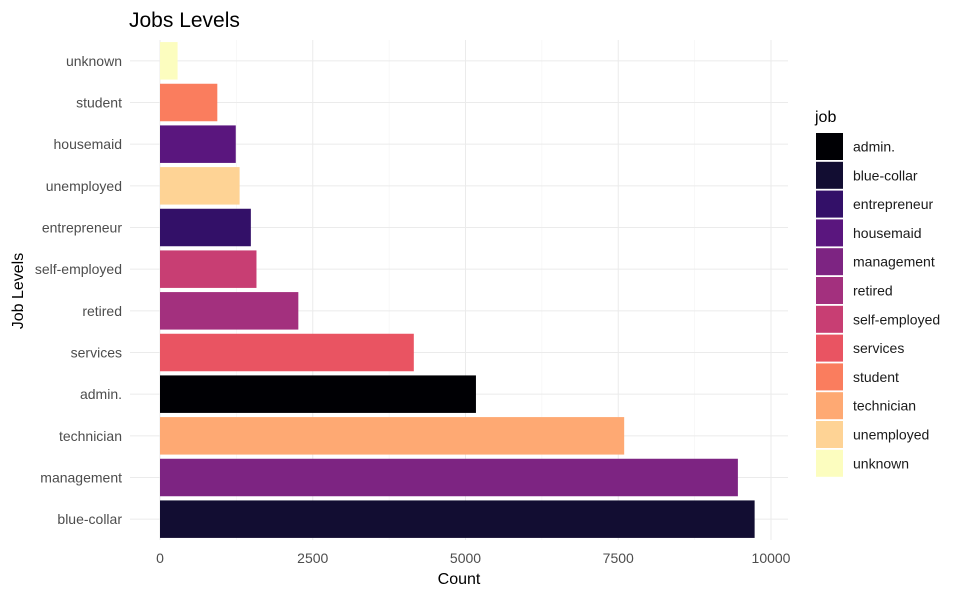 This screenshot has width=963, height=598. I want to click on y-tick-label-self-employed: self-employed, so click(78, 269).